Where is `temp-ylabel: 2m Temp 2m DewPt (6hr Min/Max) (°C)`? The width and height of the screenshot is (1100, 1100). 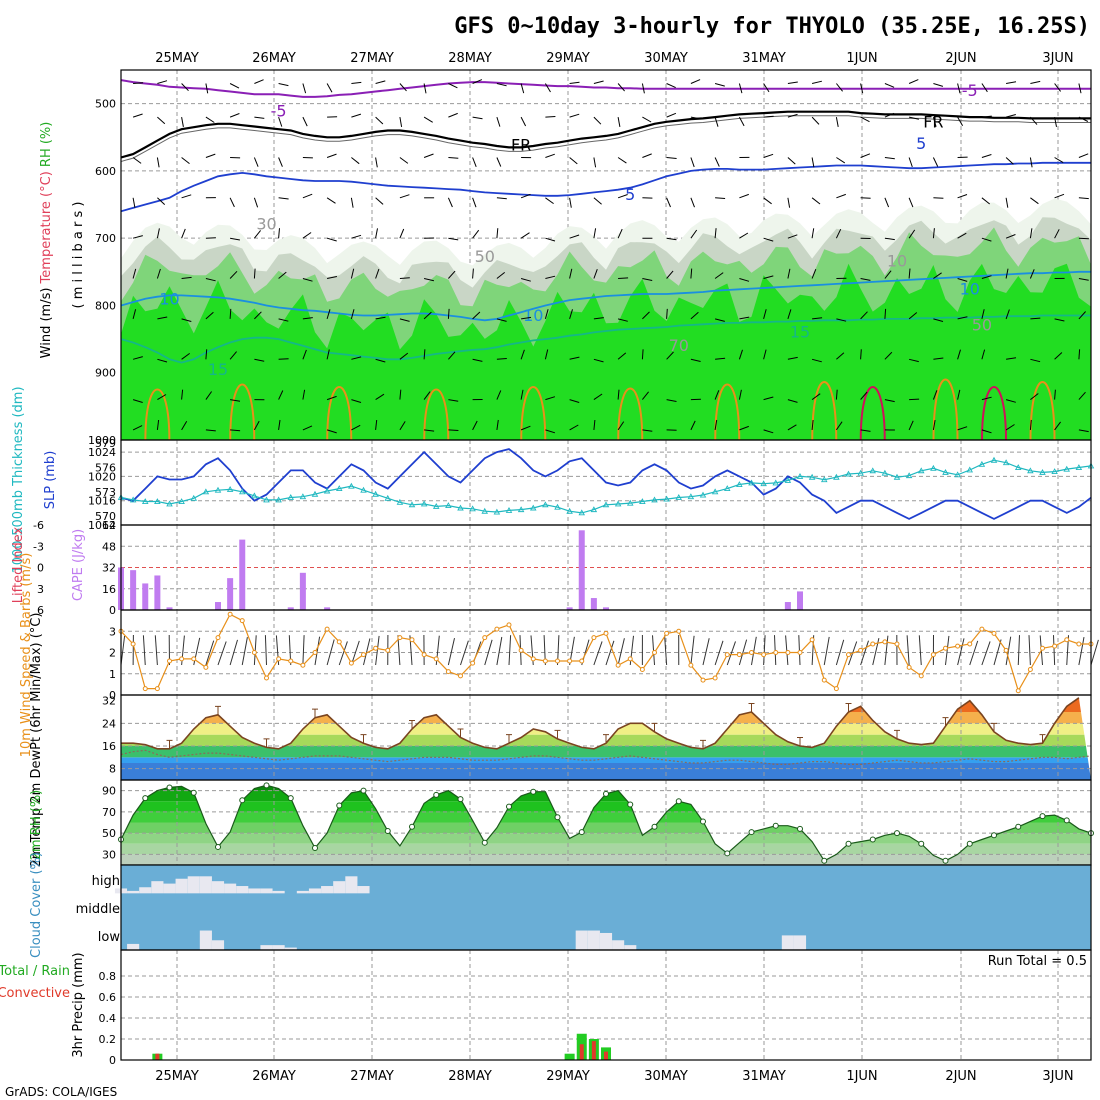
temp-ylabel: 2m Temp 2m DewPt (6hr Min/Max) (°C) is located at coordinates (36, 740).